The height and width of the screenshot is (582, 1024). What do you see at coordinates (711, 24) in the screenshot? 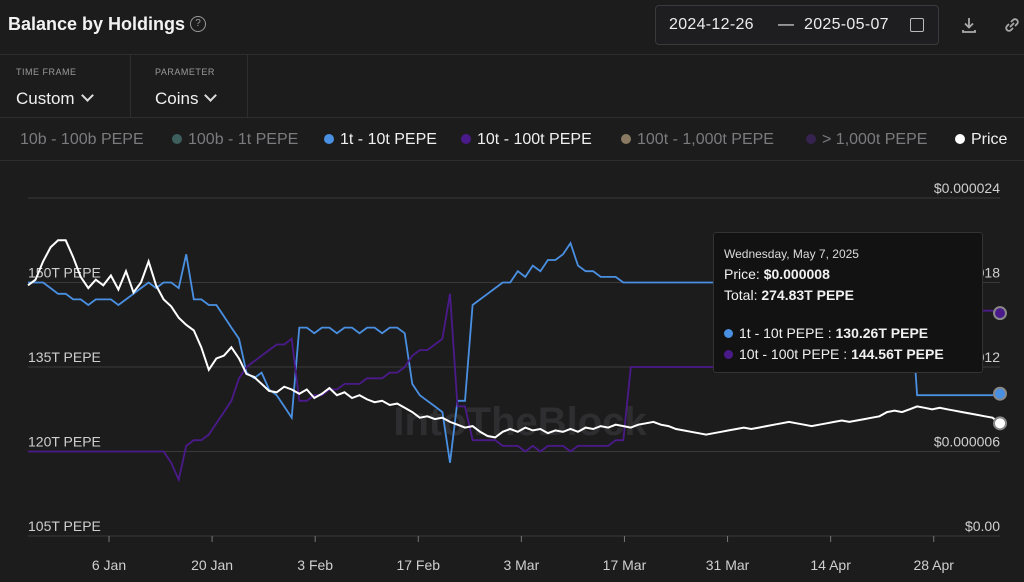
I see `date-start: 2024-12-26` at bounding box center [711, 24].